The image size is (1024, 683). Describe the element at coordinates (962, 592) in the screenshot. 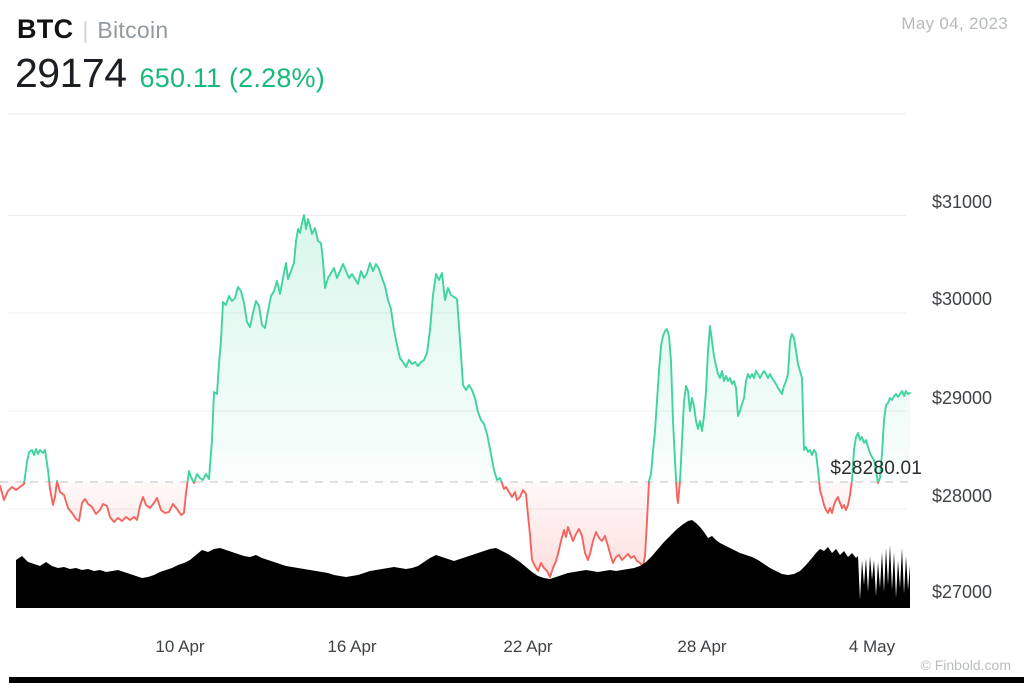

I see `y-axis-label: $27000` at that location.